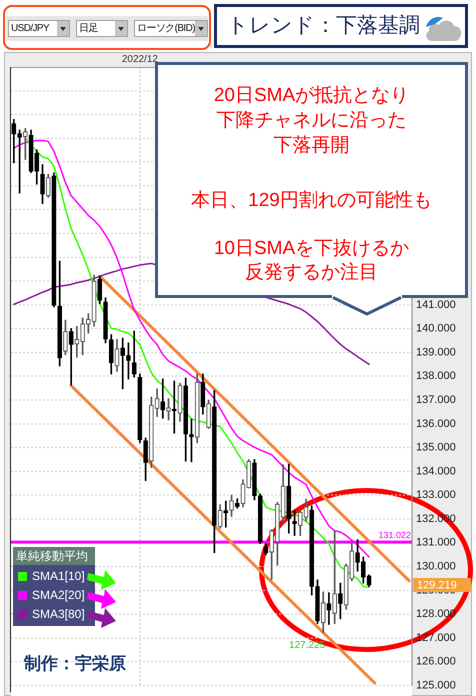  I want to click on y-tick-label: 133.000, so click(436, 495).